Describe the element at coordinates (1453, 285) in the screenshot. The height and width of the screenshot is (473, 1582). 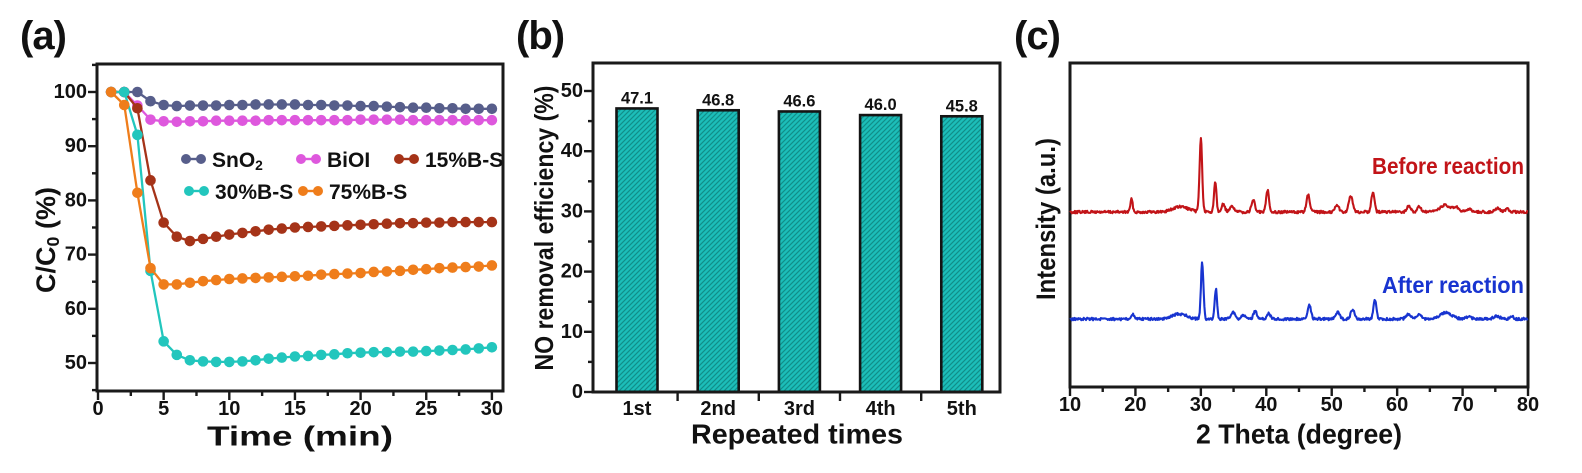
I see `after-reaction-label: After reaction` at that location.